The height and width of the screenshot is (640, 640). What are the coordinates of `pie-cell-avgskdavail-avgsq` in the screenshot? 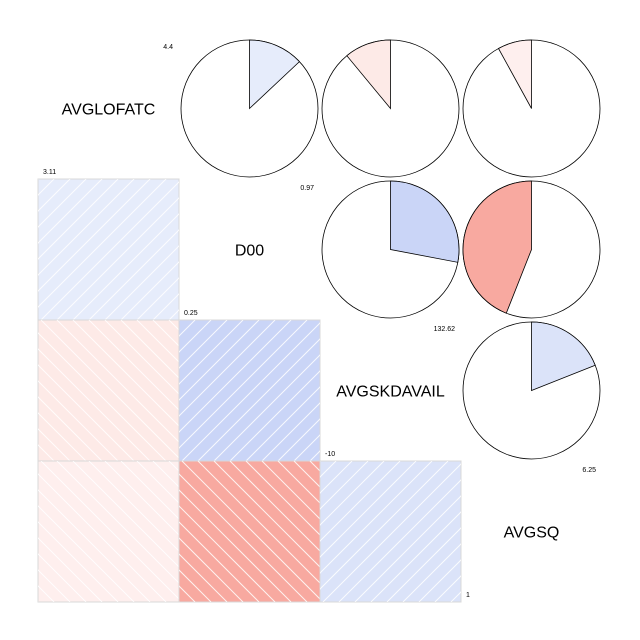 It's located at (531, 390).